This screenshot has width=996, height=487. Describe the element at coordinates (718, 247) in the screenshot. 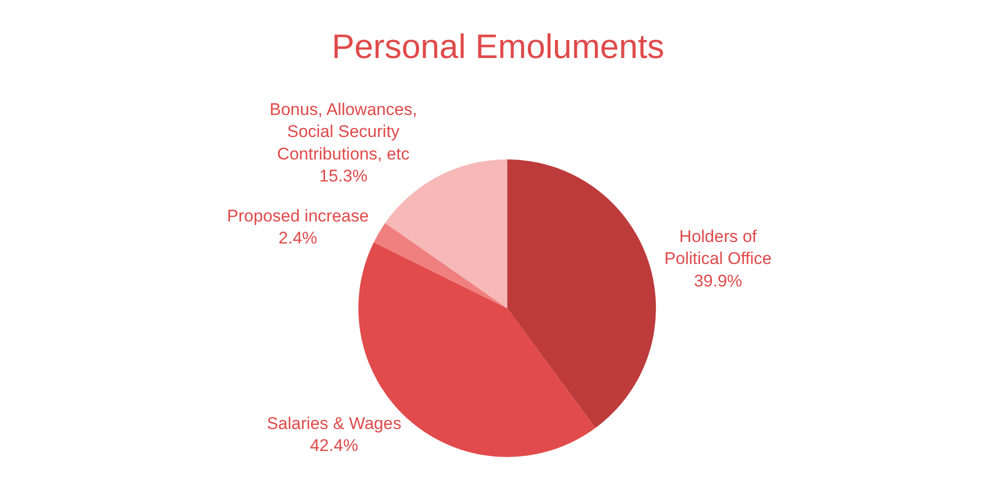

I see `slice-label: Holders of Political Office` at that location.